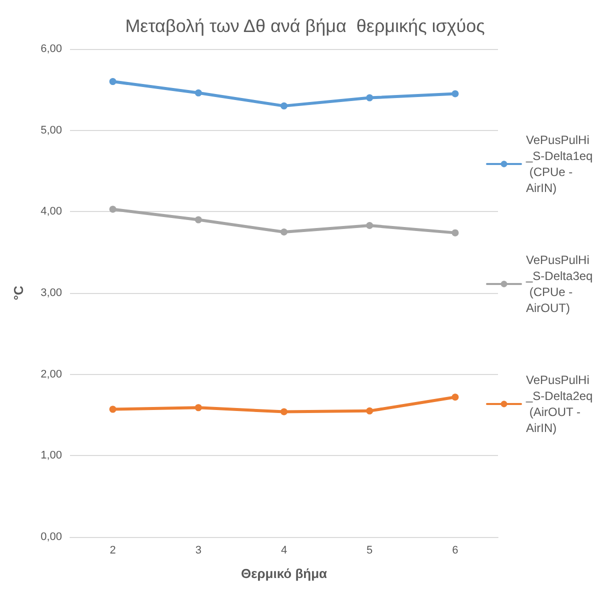 The width and height of the screenshot is (603, 596). What do you see at coordinates (455, 550) in the screenshot?
I see `x-tick-label: 6` at bounding box center [455, 550].